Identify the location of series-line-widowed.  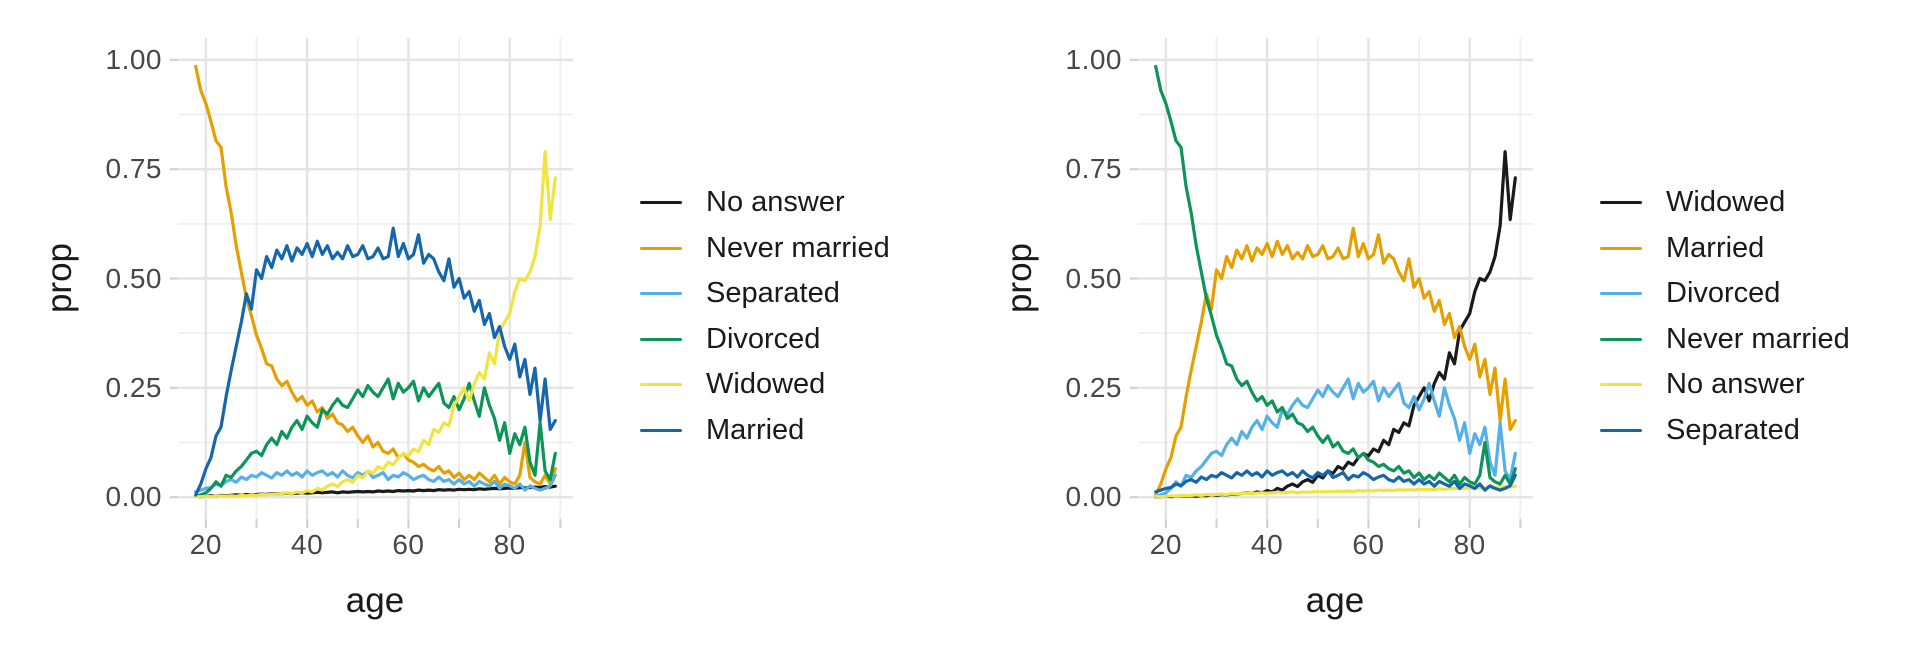
(375, 324).